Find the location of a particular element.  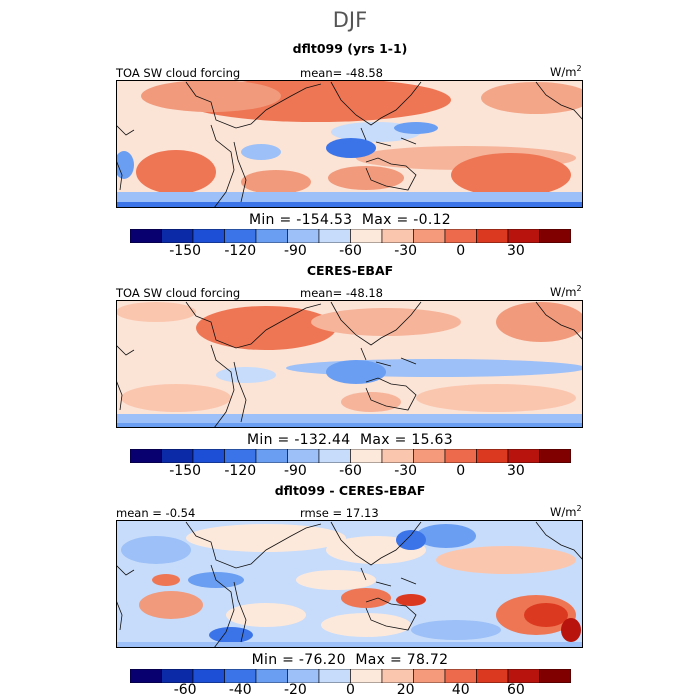

colorbar-tick: -40 is located at coordinates (240, 690).